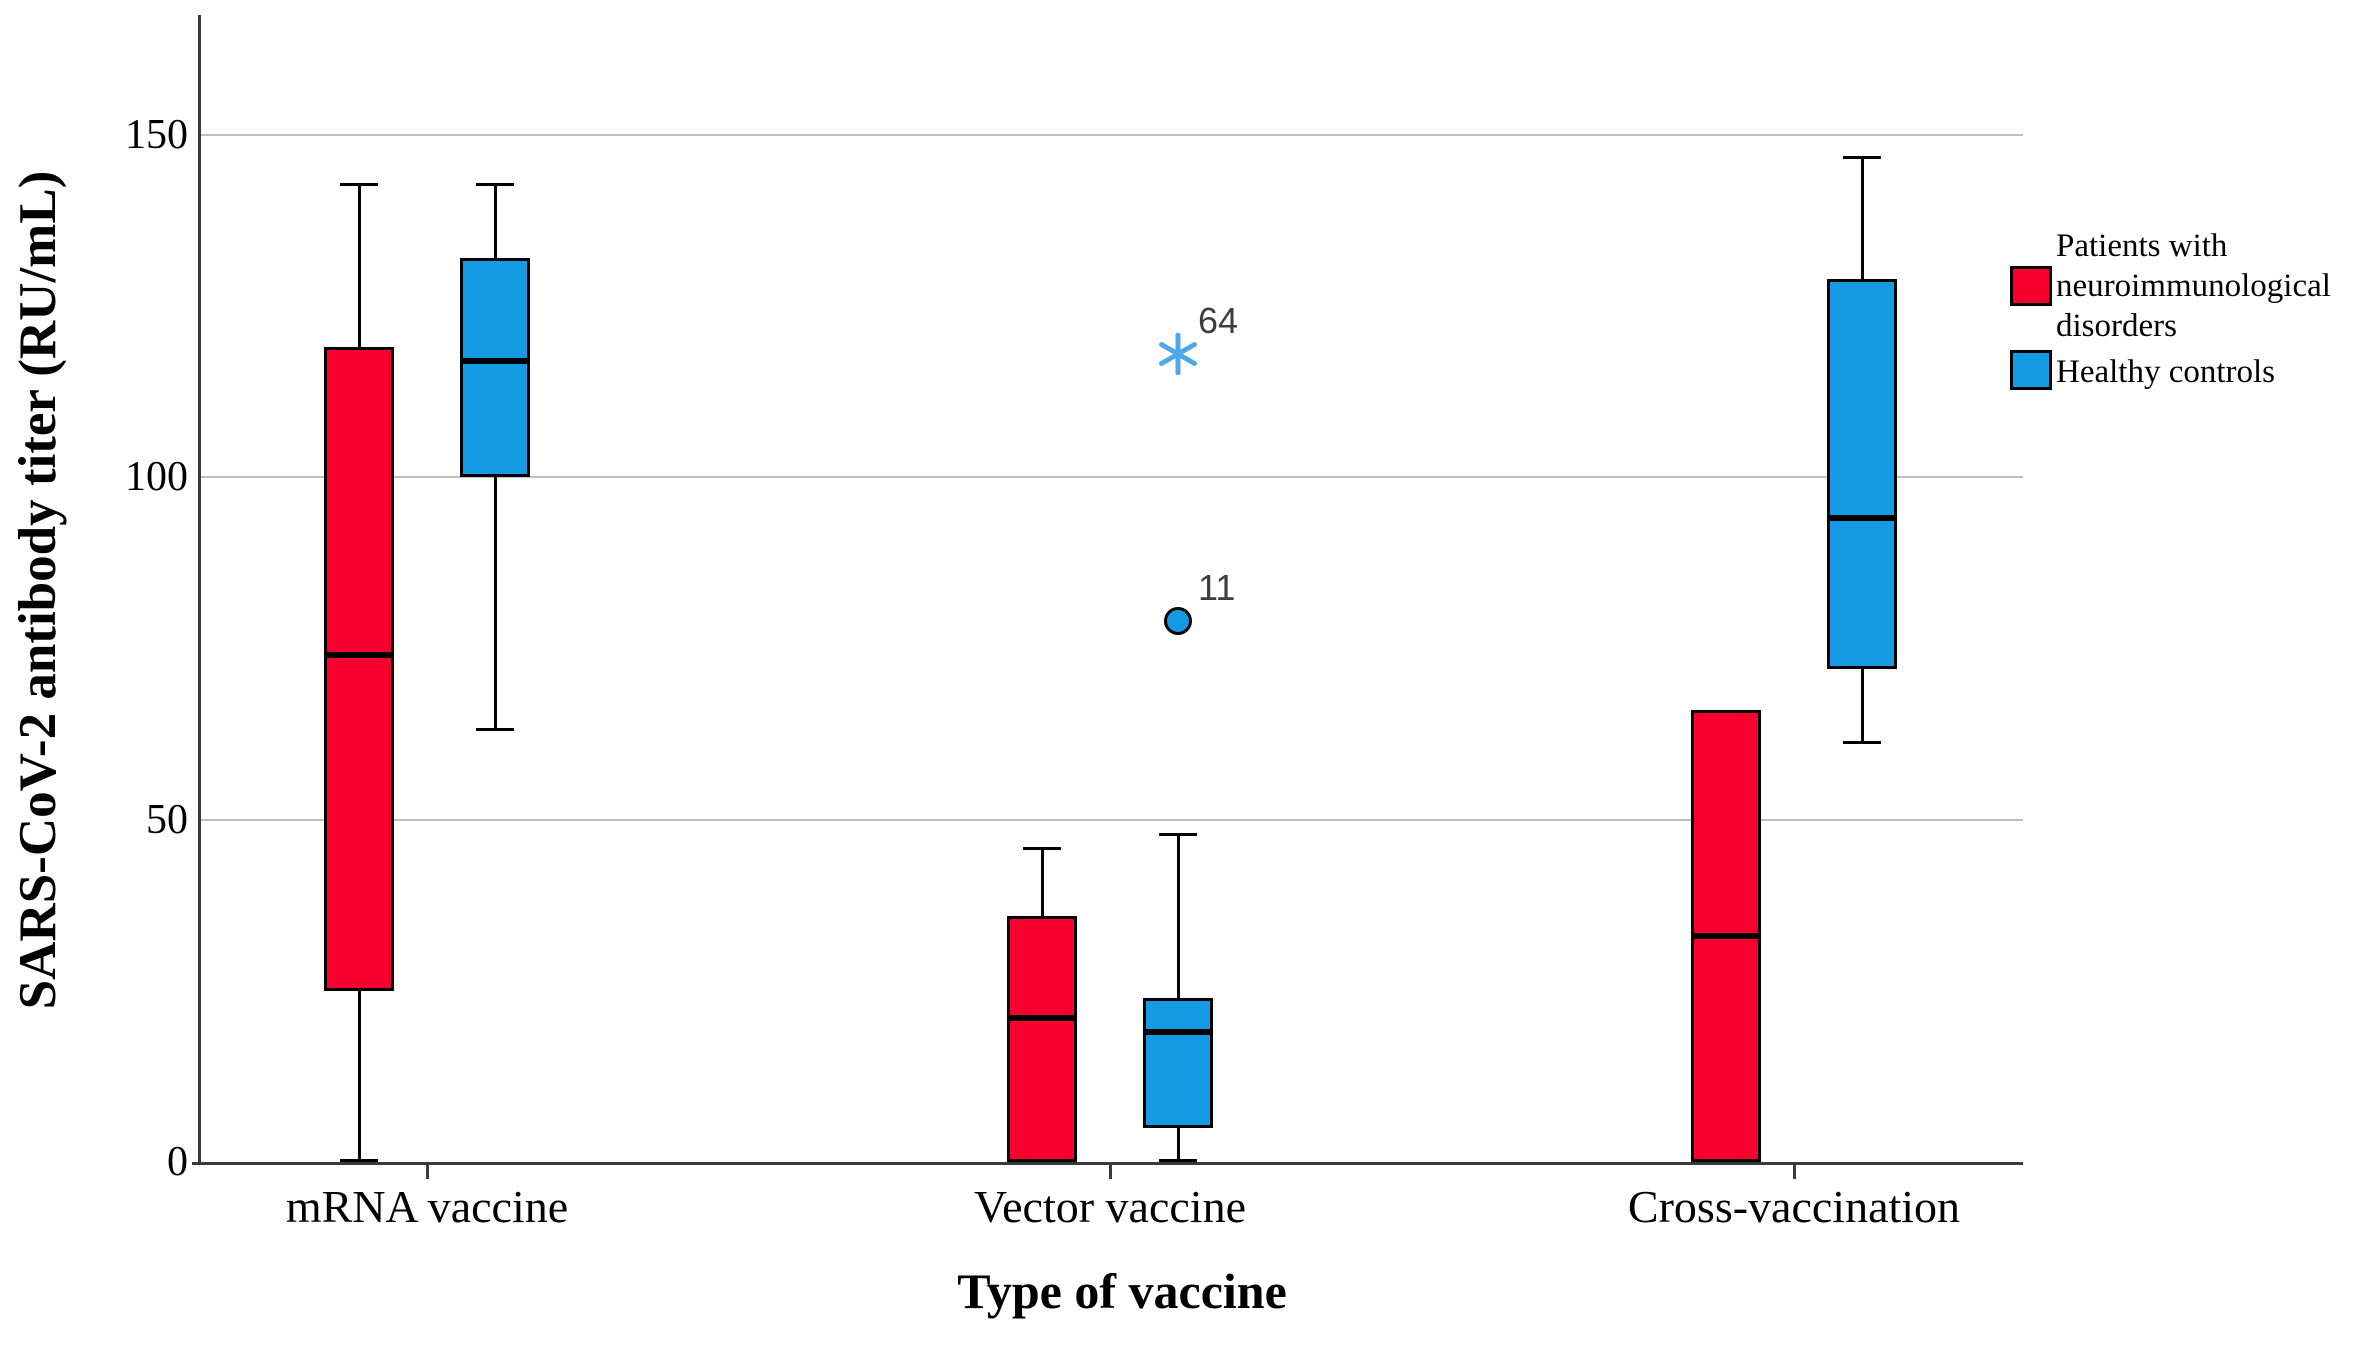 This screenshot has width=2362, height=1345. Describe the element at coordinates (427, 1172) in the screenshot. I see `x-tick-mark-mrna-vaccine` at that location.